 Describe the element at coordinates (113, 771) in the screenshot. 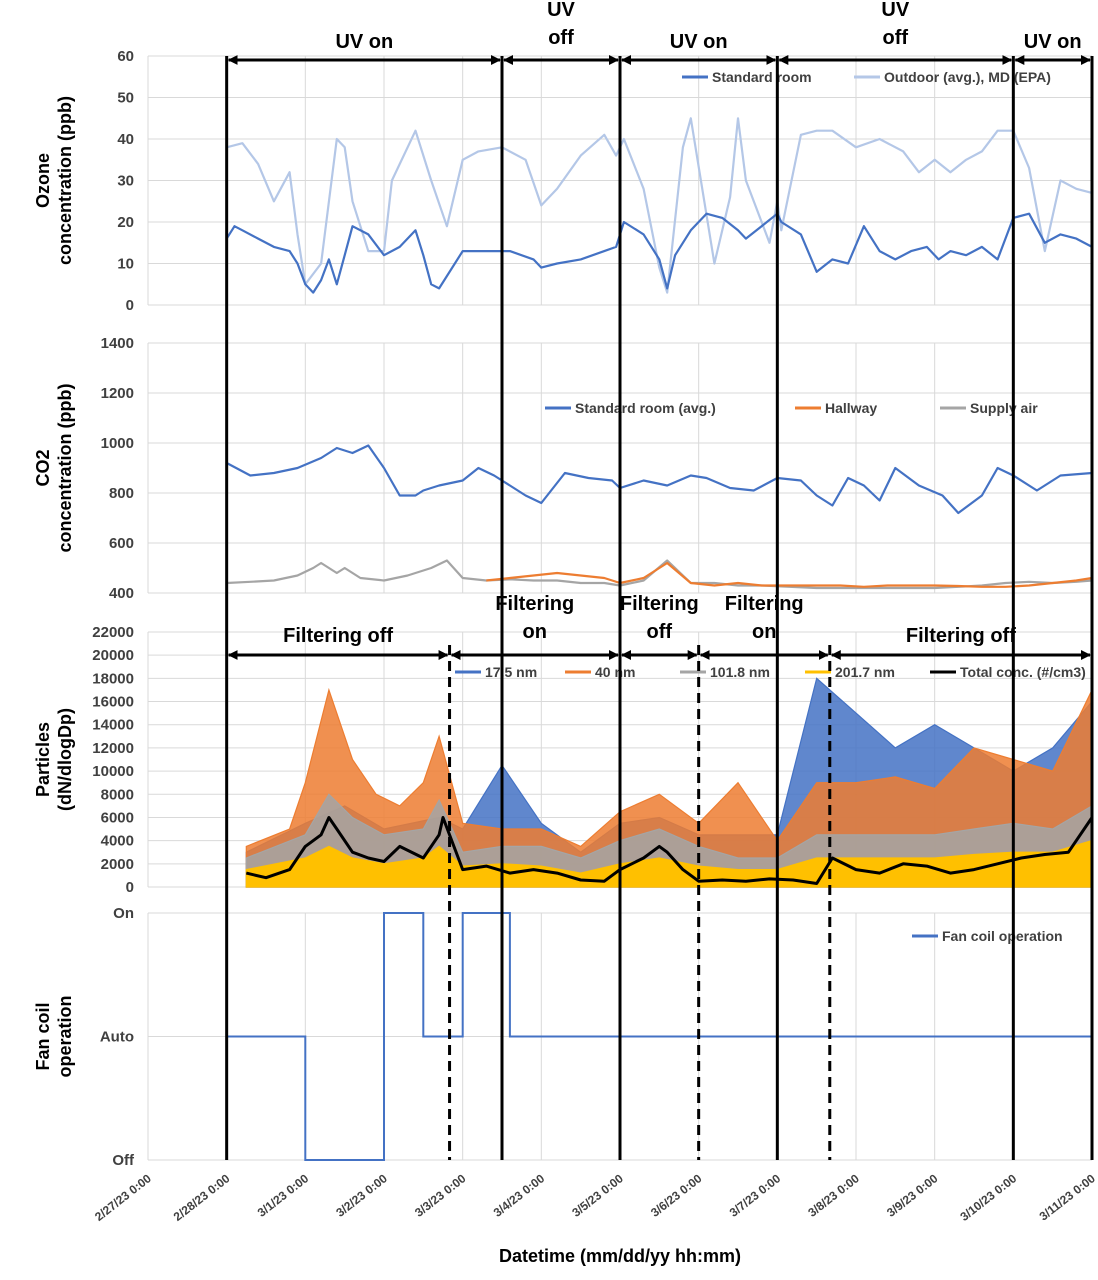

I see `y-tick-label: 10000` at that location.